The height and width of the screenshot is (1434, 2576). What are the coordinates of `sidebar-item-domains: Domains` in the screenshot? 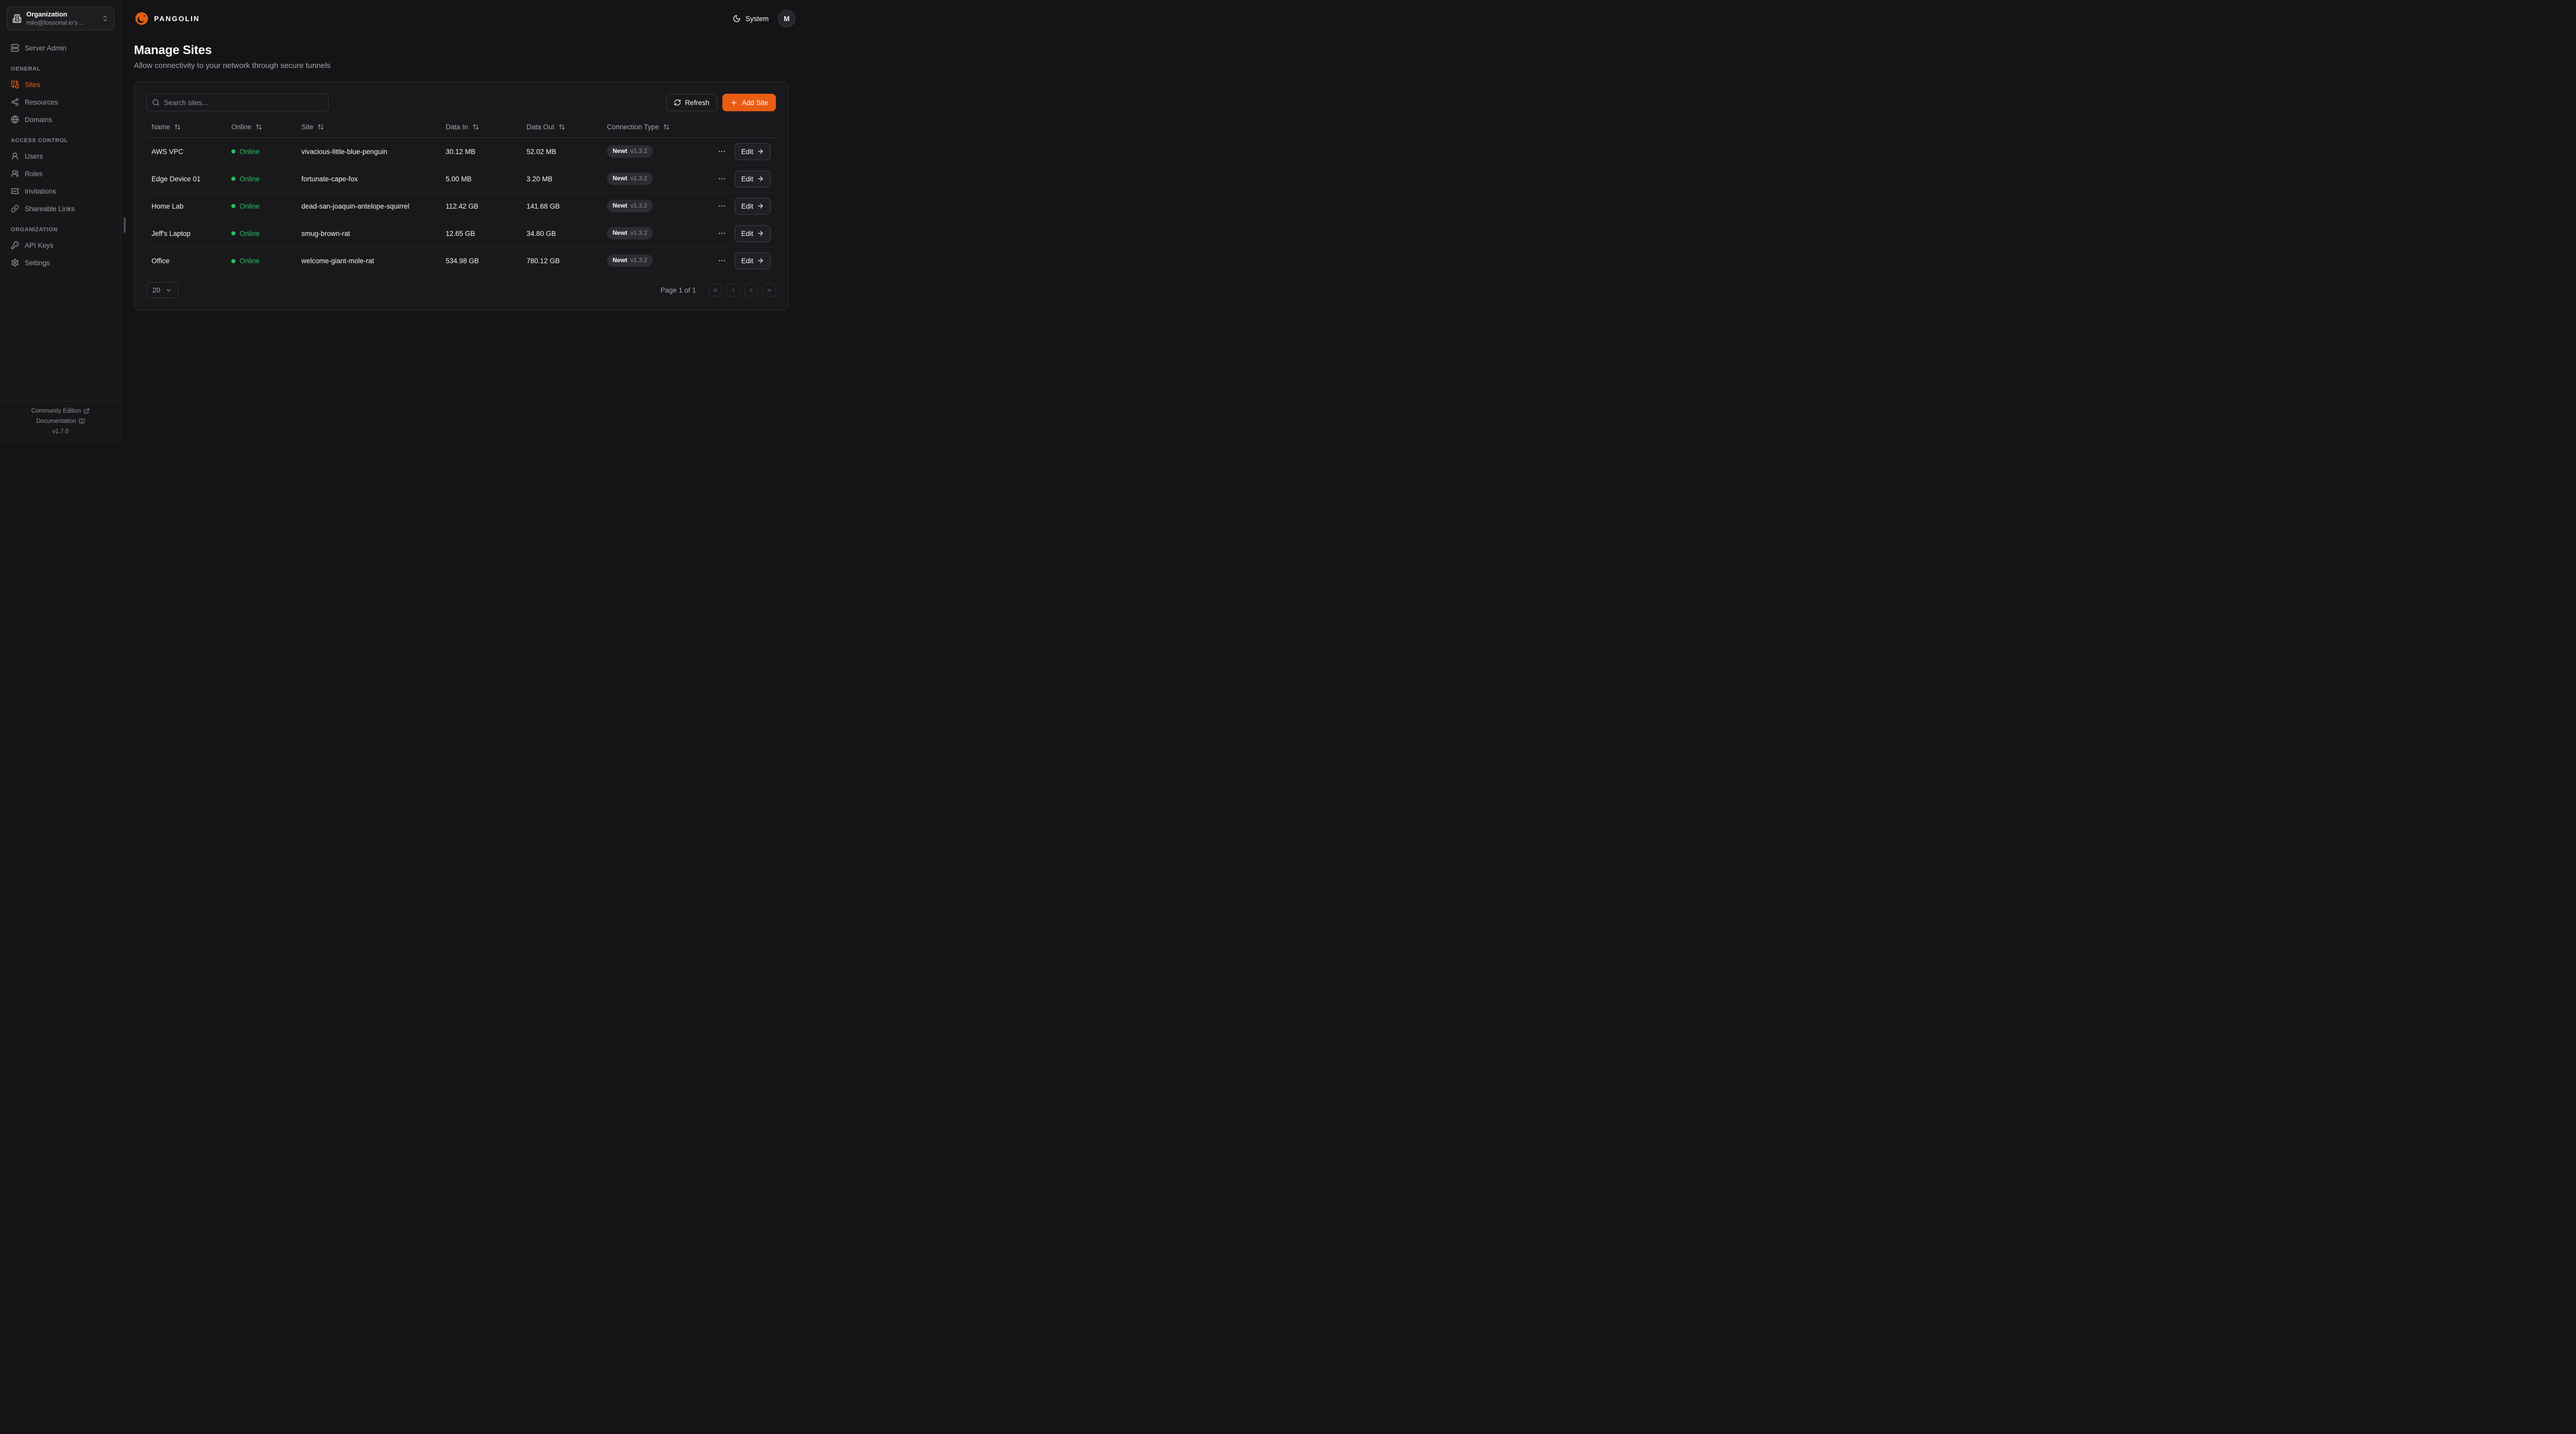 It's located at (60, 119).